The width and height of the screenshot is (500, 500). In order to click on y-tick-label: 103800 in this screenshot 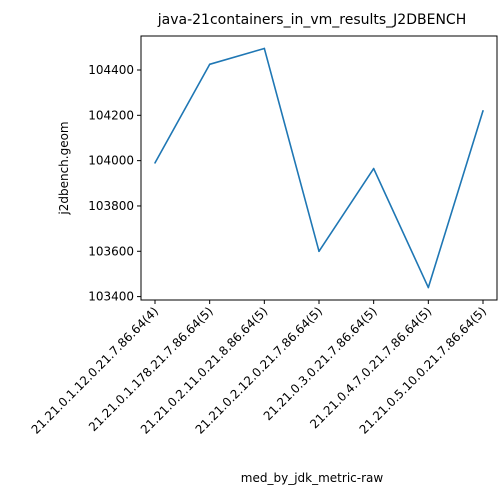, I will do `click(111, 206)`.